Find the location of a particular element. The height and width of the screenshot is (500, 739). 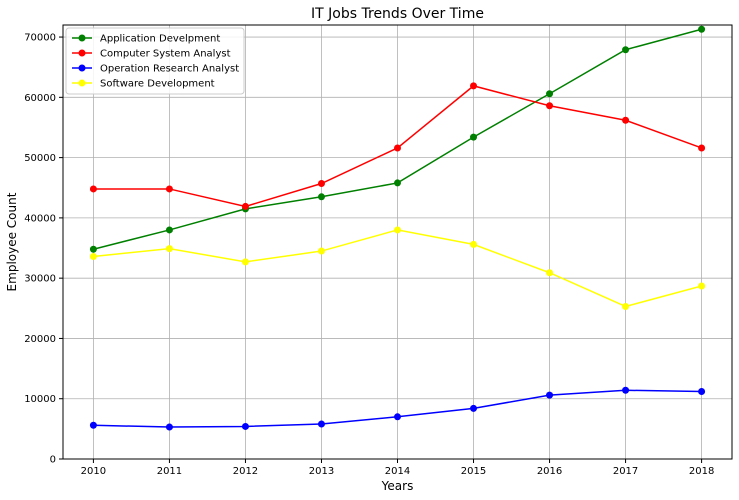

legend-box is located at coordinates (155, 61).